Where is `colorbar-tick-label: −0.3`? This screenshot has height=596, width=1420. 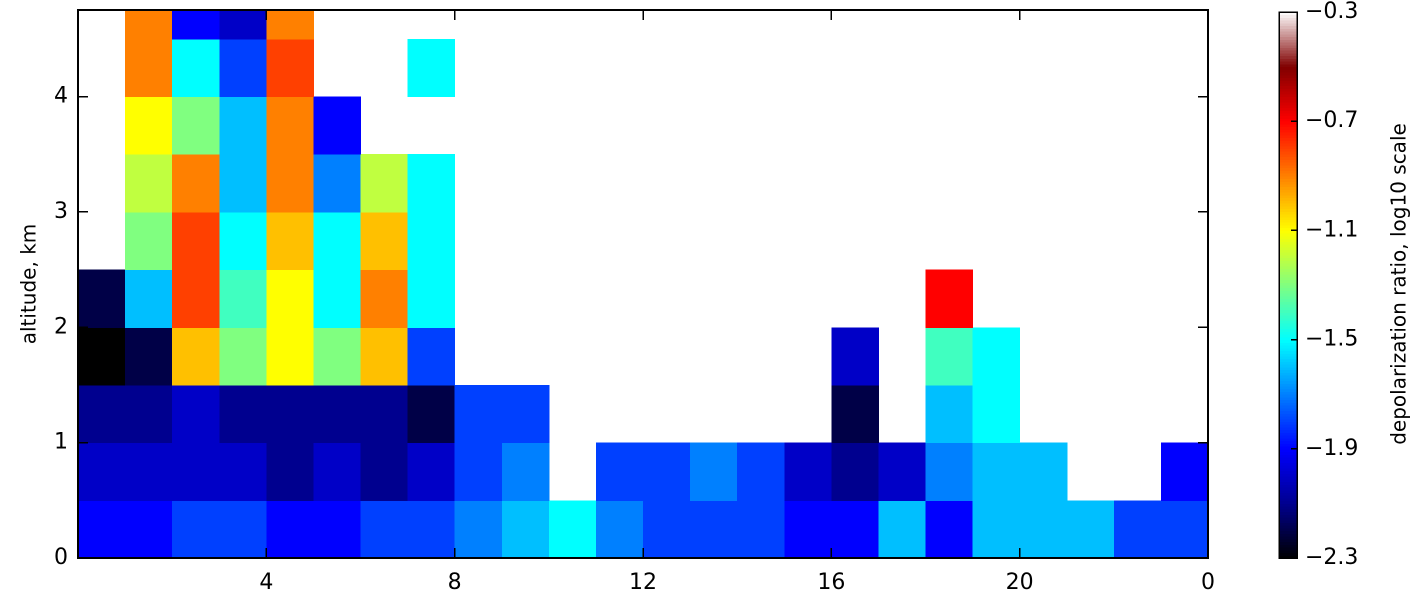 colorbar-tick-label: −0.3 is located at coordinates (1331, 12).